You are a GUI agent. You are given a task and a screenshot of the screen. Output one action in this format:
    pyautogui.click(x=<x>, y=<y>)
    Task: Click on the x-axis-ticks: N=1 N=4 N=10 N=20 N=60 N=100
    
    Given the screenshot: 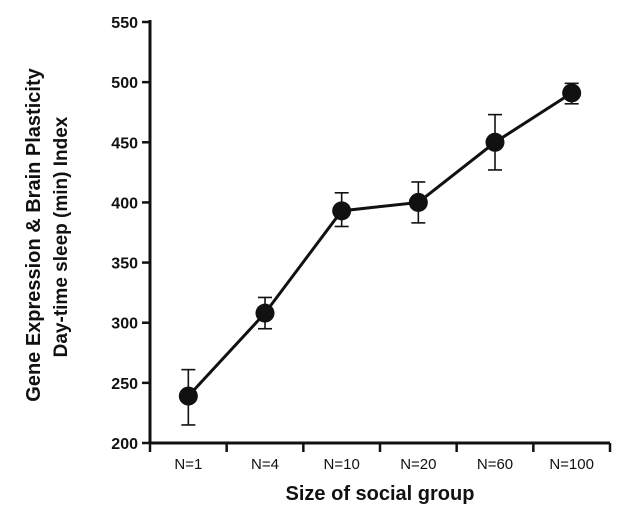 What is the action you would take?
    pyautogui.click(x=380, y=458)
    